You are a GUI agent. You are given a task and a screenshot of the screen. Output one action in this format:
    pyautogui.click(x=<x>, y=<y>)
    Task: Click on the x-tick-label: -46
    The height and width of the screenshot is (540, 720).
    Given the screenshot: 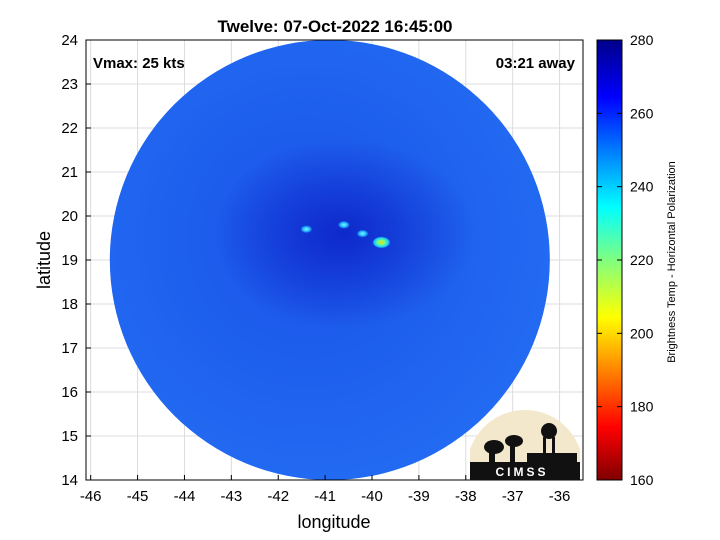 What is the action you would take?
    pyautogui.click(x=91, y=496)
    